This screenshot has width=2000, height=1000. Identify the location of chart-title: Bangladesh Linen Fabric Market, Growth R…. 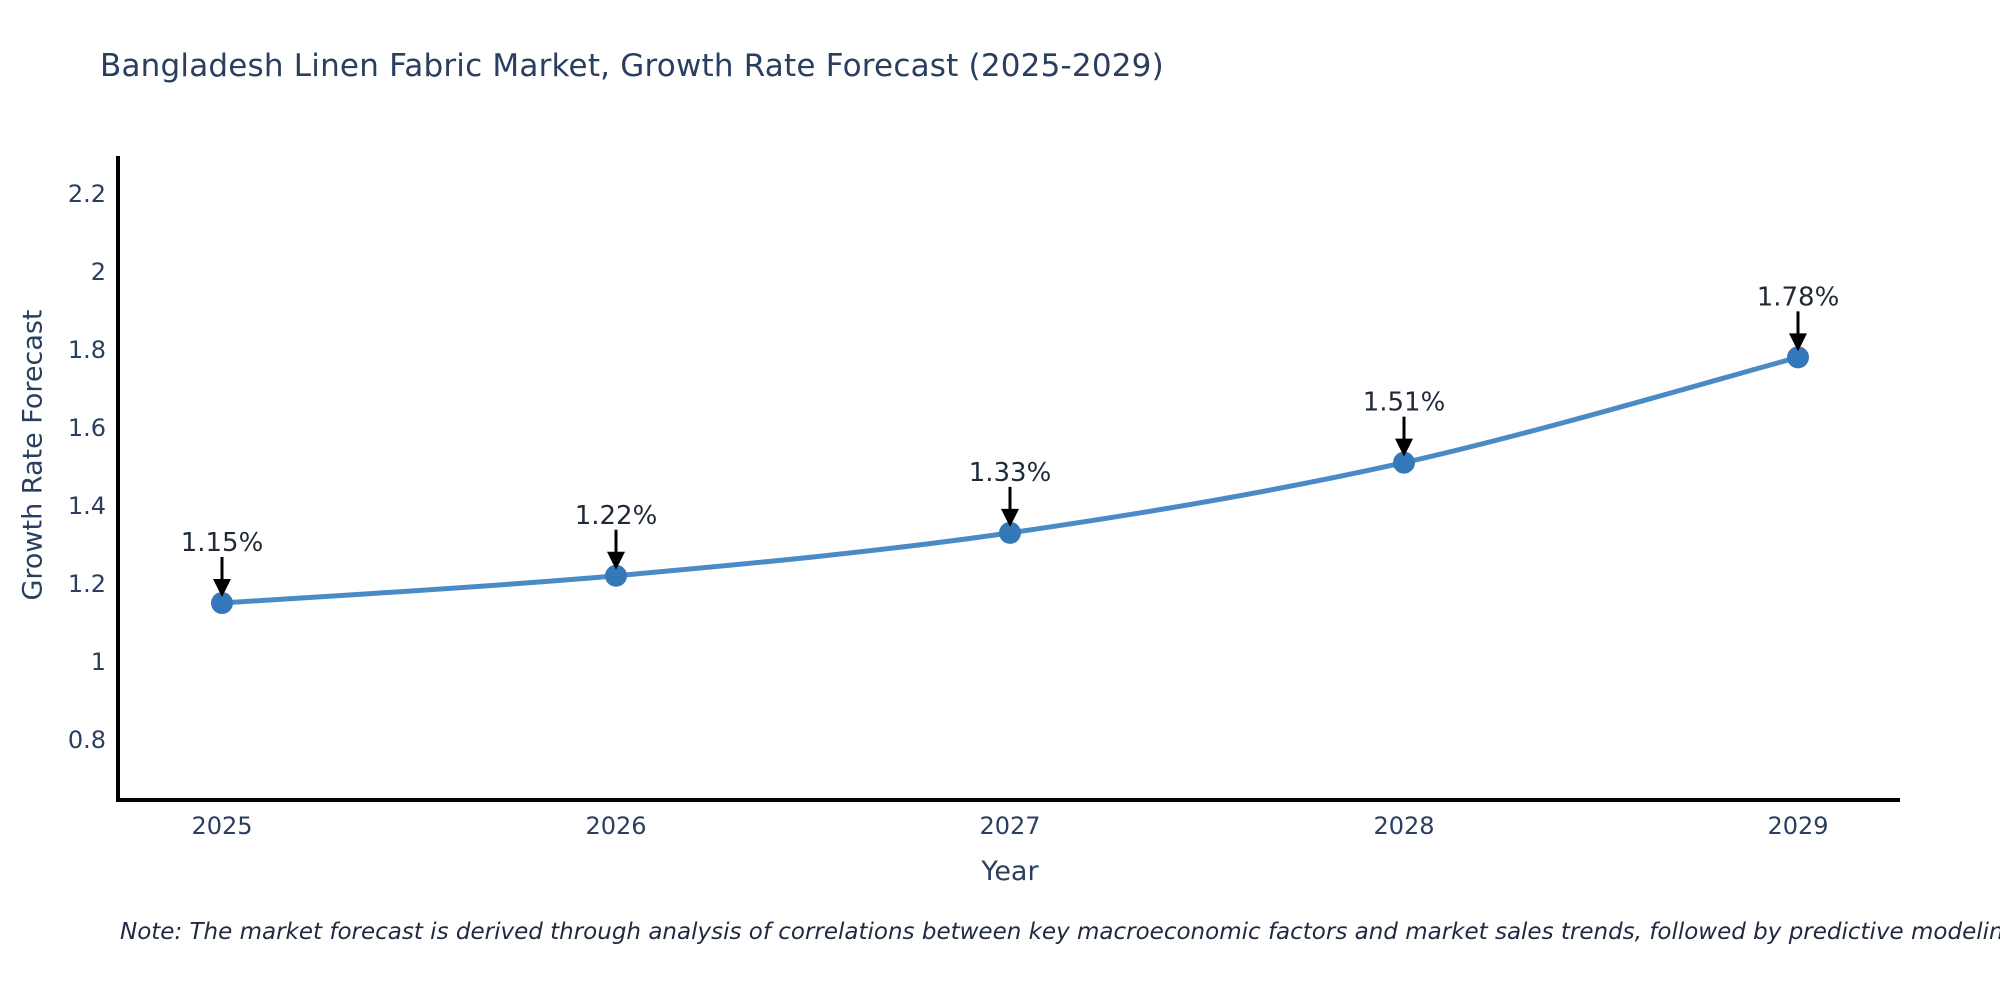
(632, 66).